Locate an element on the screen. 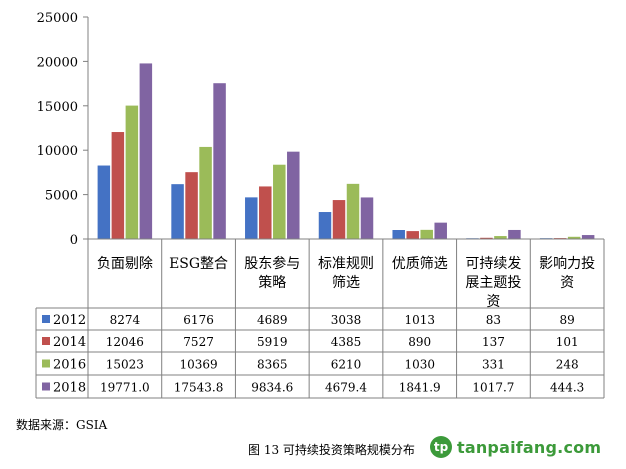 This screenshot has width=626, height=469. data-label: 137 is located at coordinates (493, 342).